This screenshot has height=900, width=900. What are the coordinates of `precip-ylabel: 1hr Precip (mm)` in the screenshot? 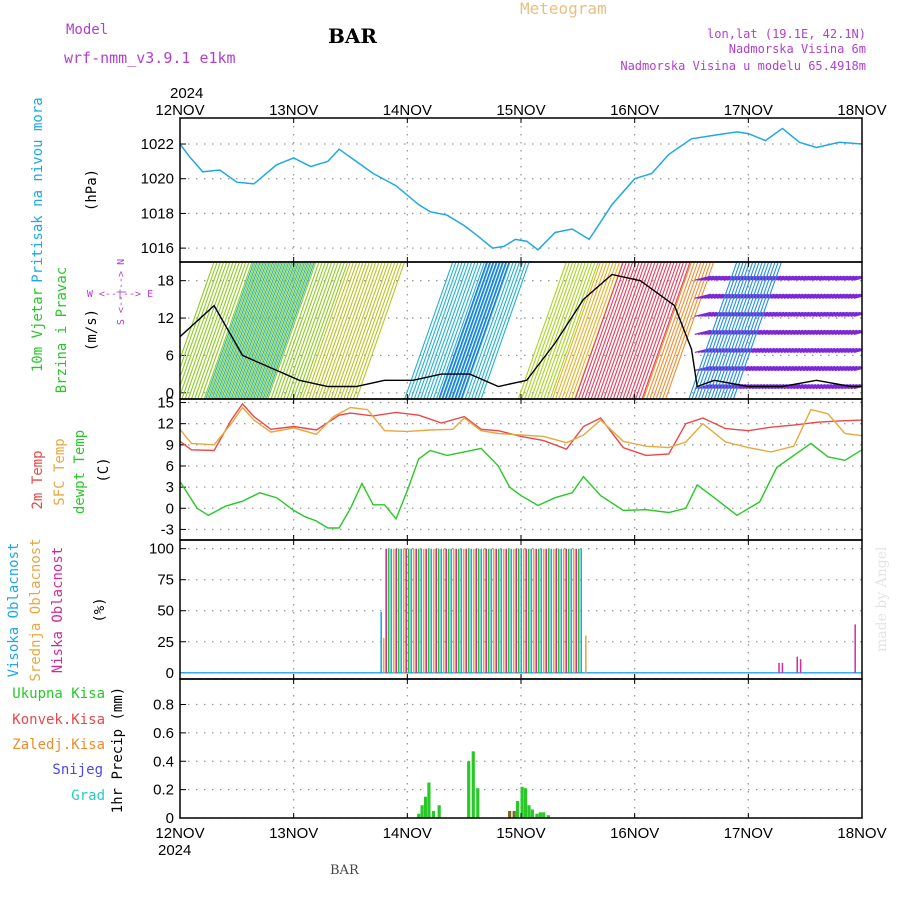 It's located at (118, 750).